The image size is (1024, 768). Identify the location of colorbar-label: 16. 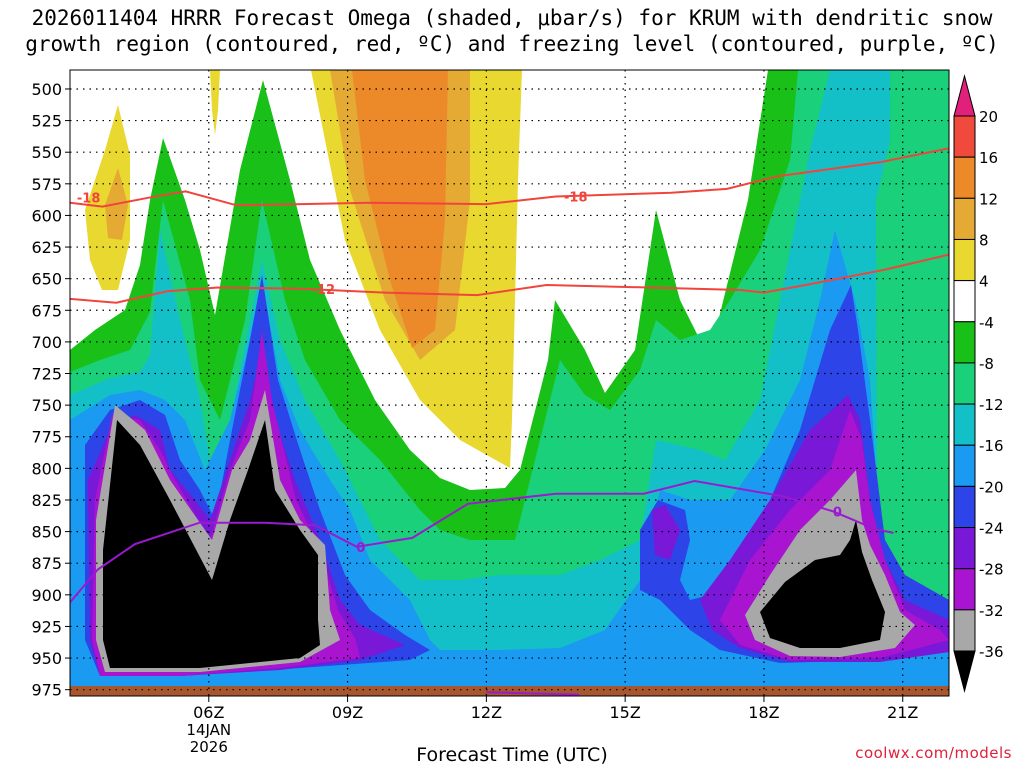
(988, 158).